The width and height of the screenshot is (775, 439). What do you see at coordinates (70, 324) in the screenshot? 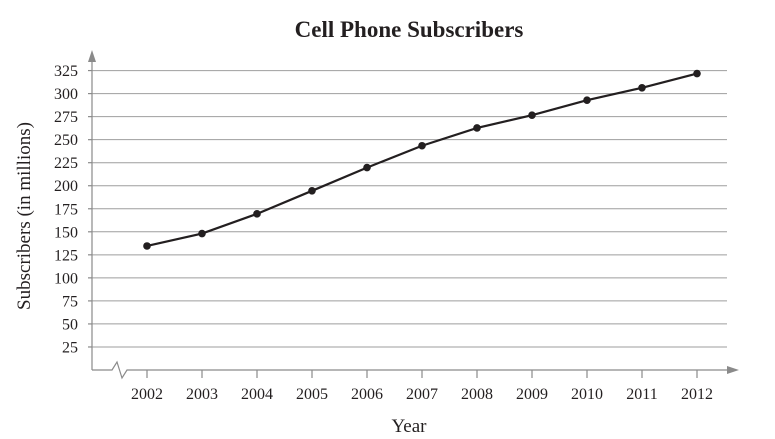
I see `y-tick-label: 50` at bounding box center [70, 324].